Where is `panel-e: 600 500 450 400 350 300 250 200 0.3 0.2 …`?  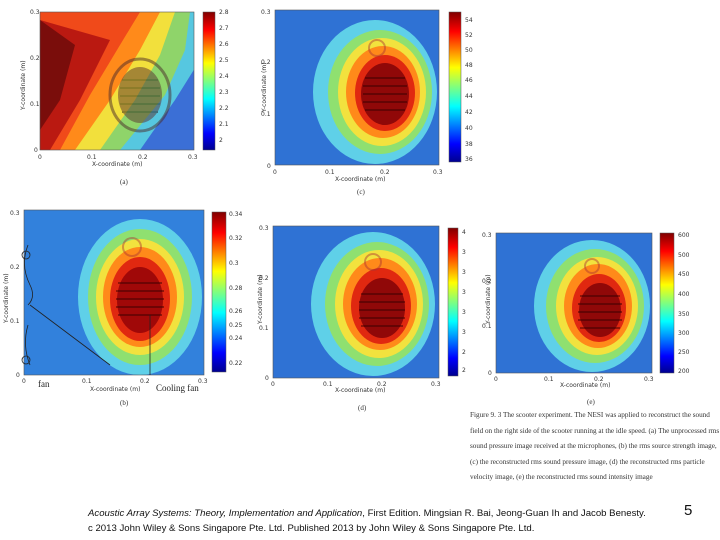
panel-e: 600 500 450 400 350 300 250 200 0.3 0.2 … is located at coordinates (592, 318).